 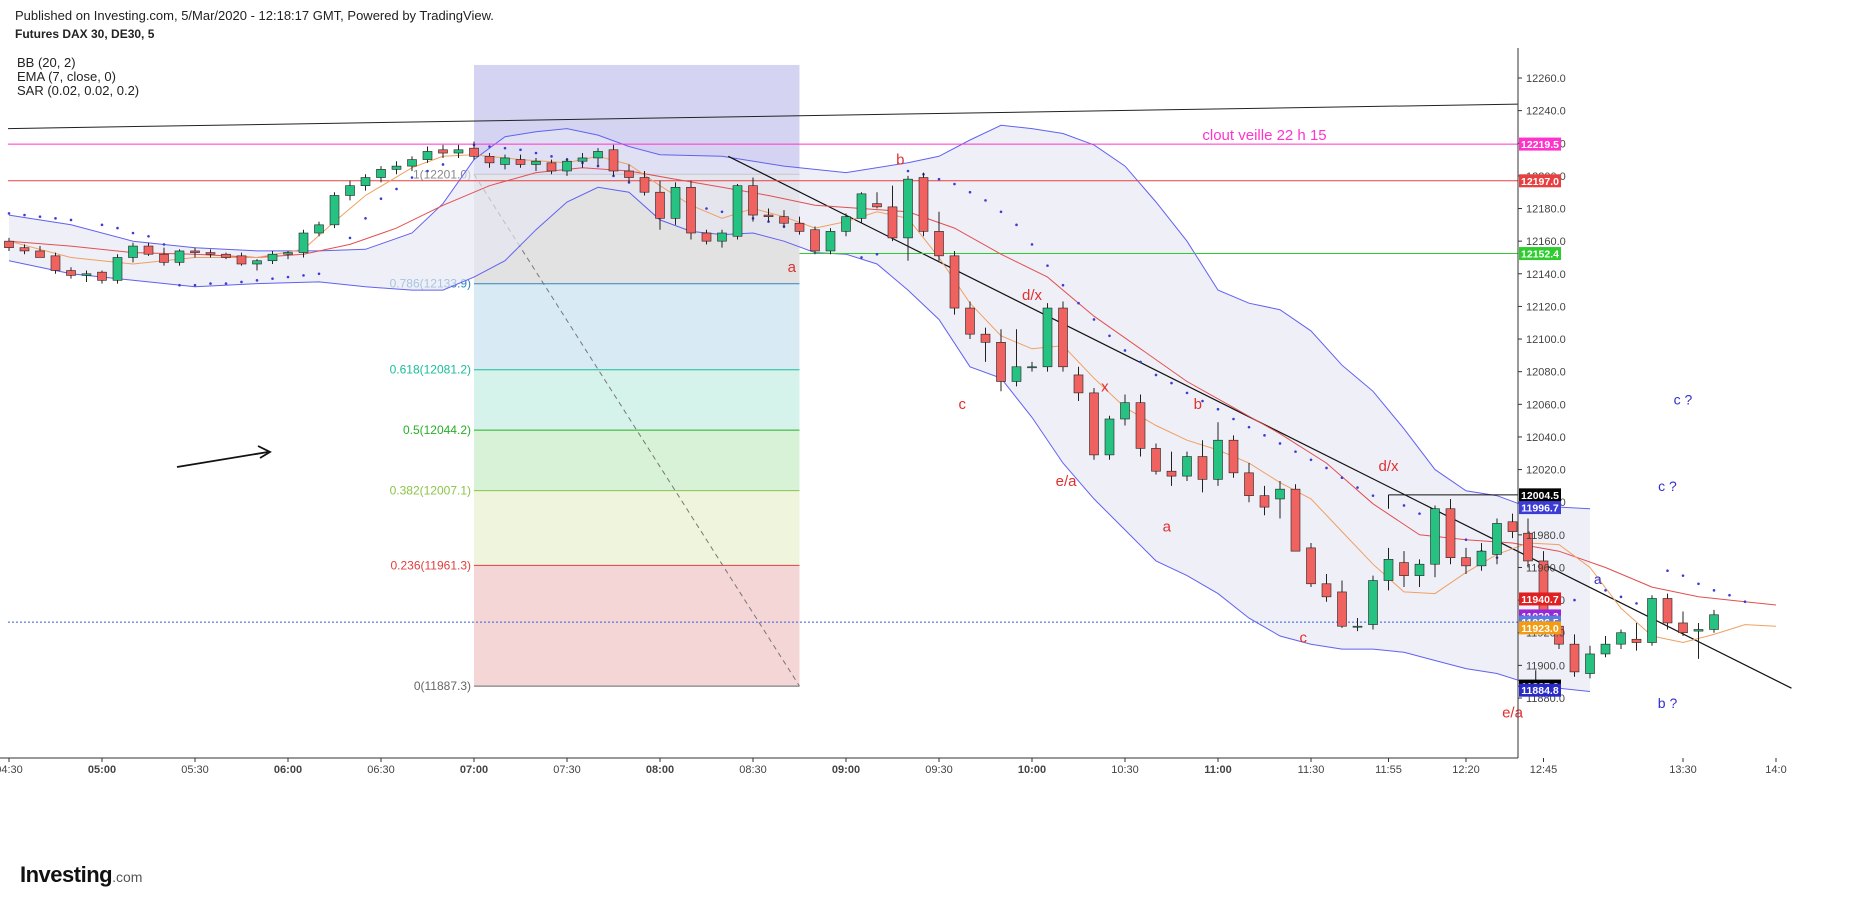 What do you see at coordinates (1668, 703) in the screenshot?
I see `annotation-label: b ?` at bounding box center [1668, 703].